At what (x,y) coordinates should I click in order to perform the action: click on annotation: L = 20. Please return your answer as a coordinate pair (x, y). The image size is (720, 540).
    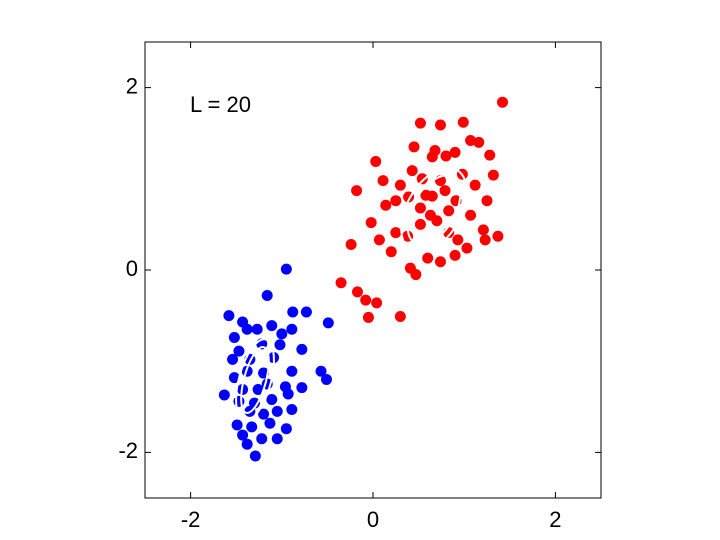
    Looking at the image, I should click on (220, 104).